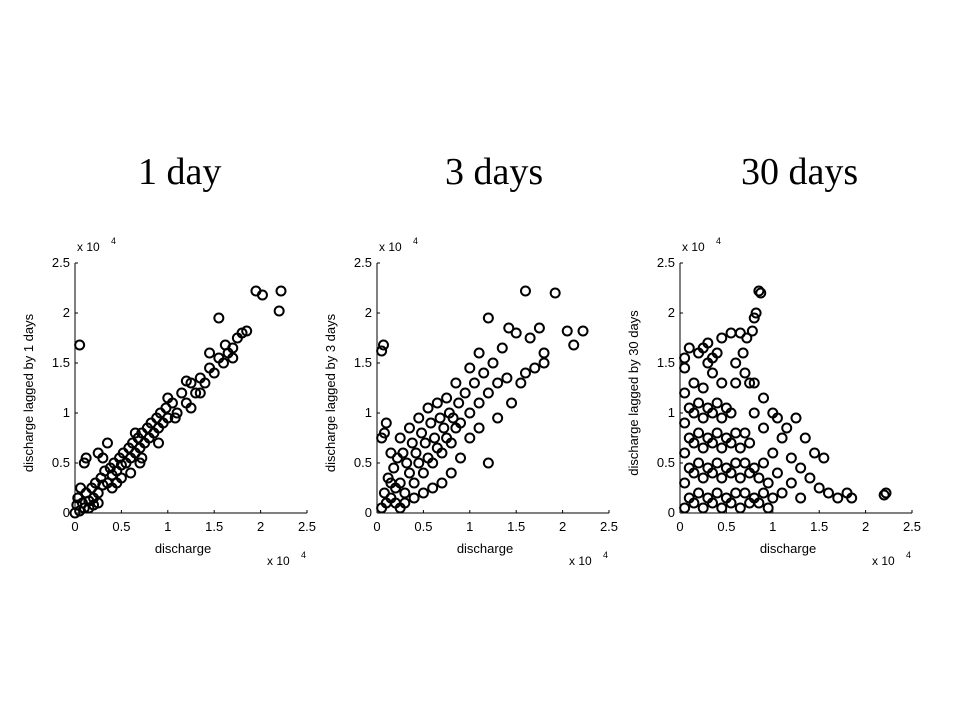 The image size is (960, 720). I want to click on x-tick-label: 0.5, so click(726, 526).